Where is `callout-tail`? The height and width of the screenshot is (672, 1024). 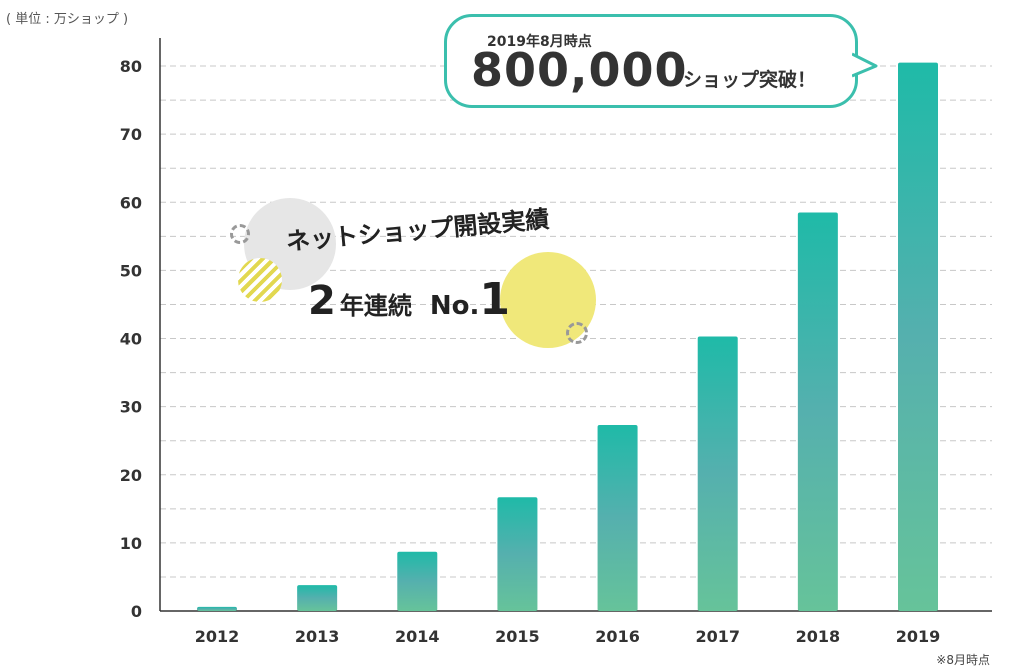
callout-tail is located at coordinates (865, 65).